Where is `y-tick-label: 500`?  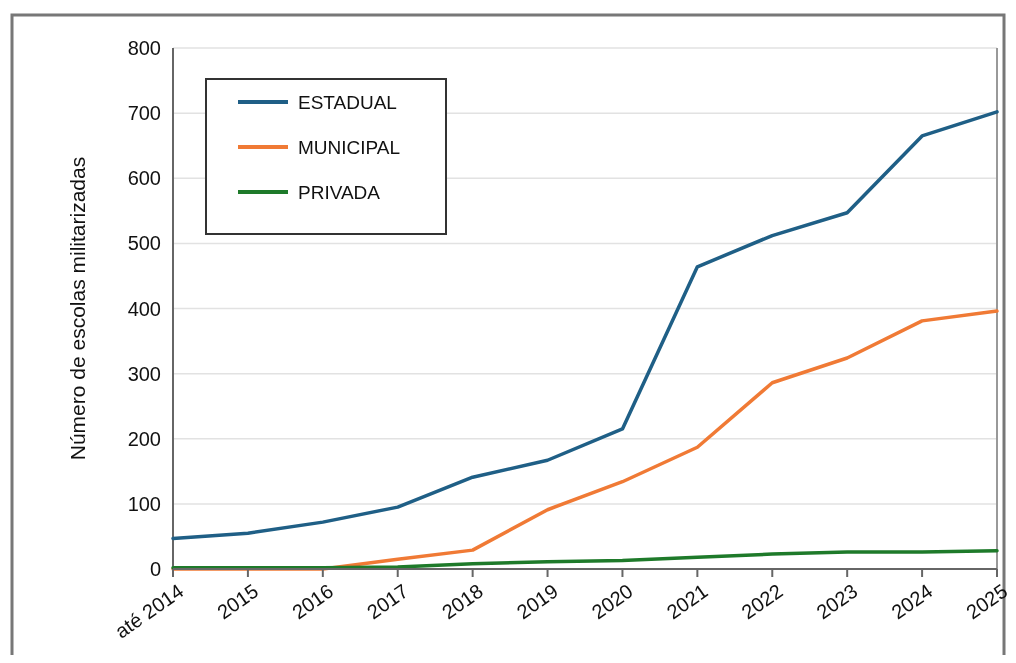 y-tick-label: 500 is located at coordinates (144, 243).